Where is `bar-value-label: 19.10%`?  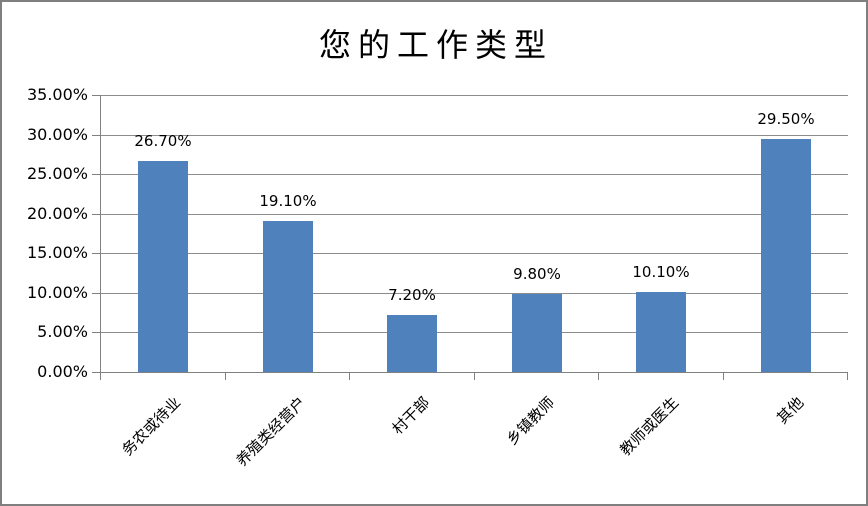
bar-value-label: 19.10% is located at coordinates (288, 201).